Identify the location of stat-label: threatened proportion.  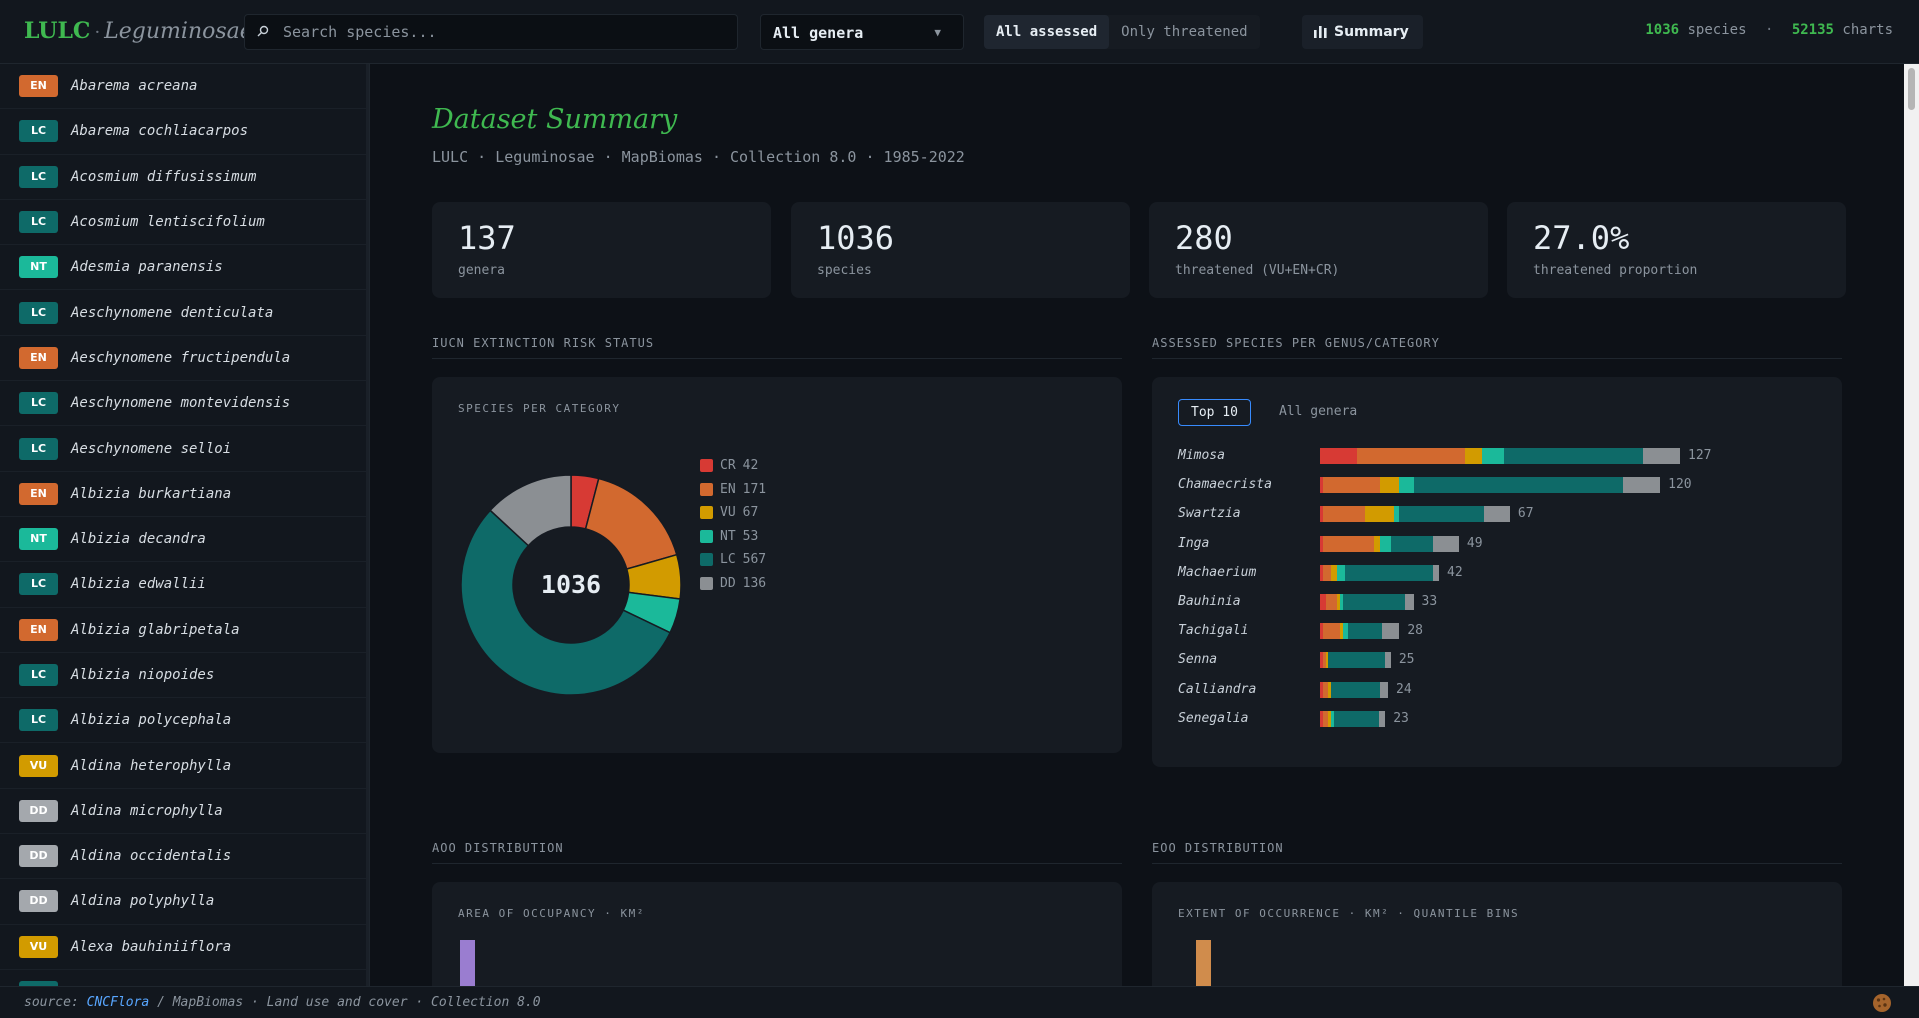
(1615, 270).